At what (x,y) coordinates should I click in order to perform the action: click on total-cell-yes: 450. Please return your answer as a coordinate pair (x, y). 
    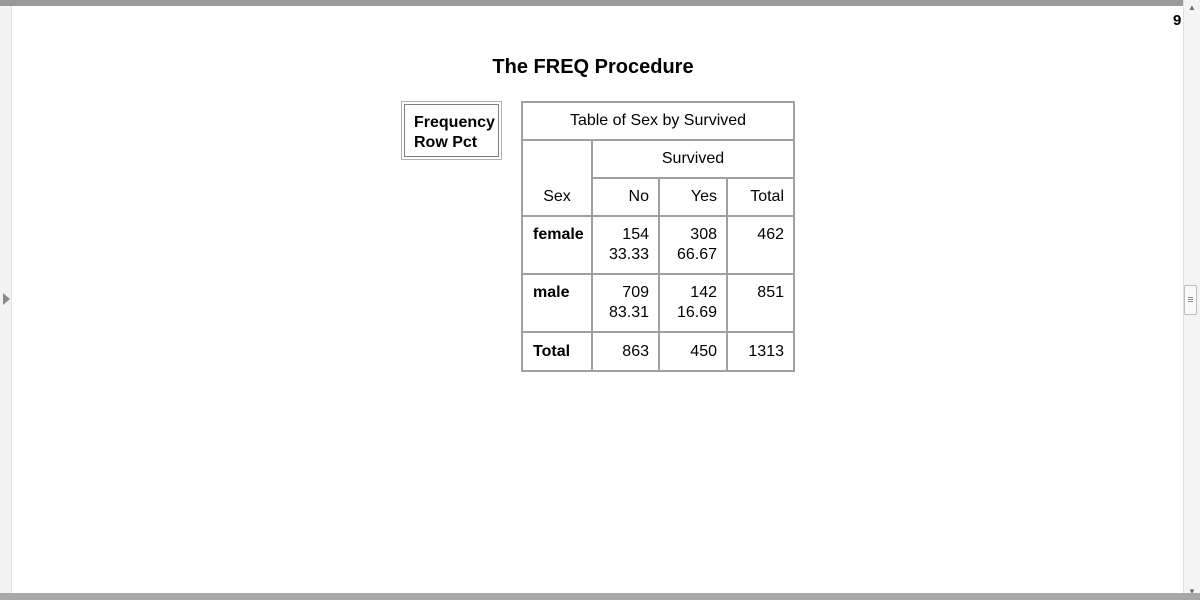
    Looking at the image, I should click on (693, 351).